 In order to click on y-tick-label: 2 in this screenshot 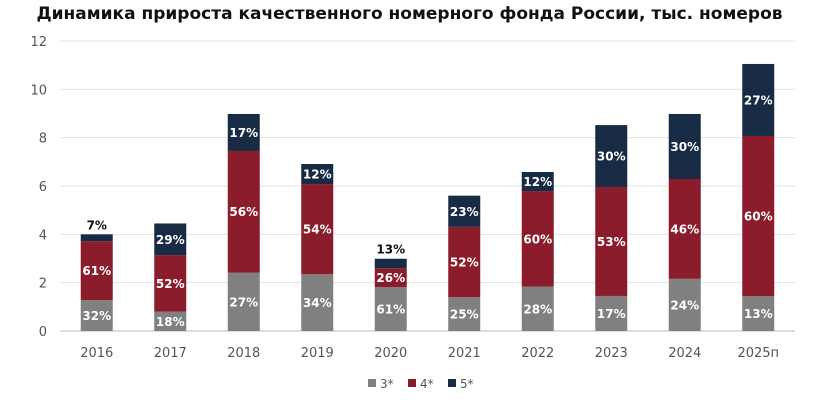, I will do `click(43, 284)`.